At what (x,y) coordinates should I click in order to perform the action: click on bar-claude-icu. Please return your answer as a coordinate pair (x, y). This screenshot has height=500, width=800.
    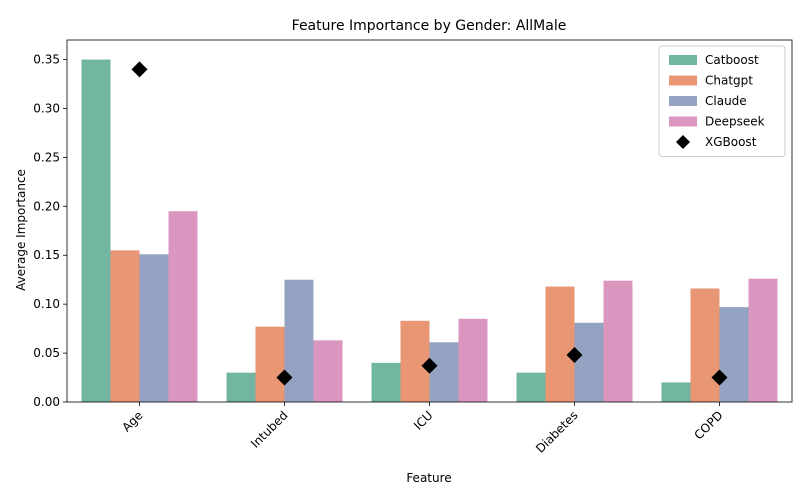
    Looking at the image, I should click on (444, 372).